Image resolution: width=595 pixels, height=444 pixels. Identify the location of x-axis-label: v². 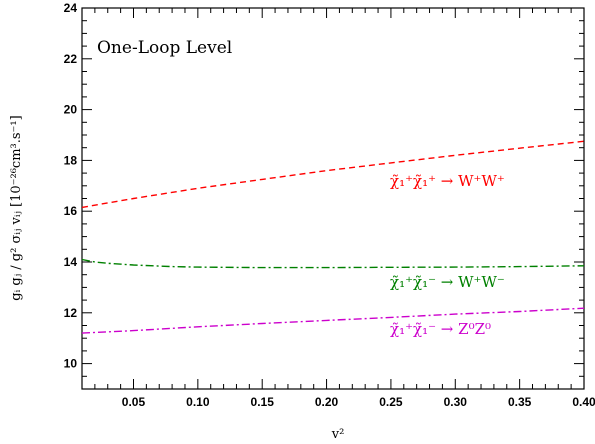
(338, 434).